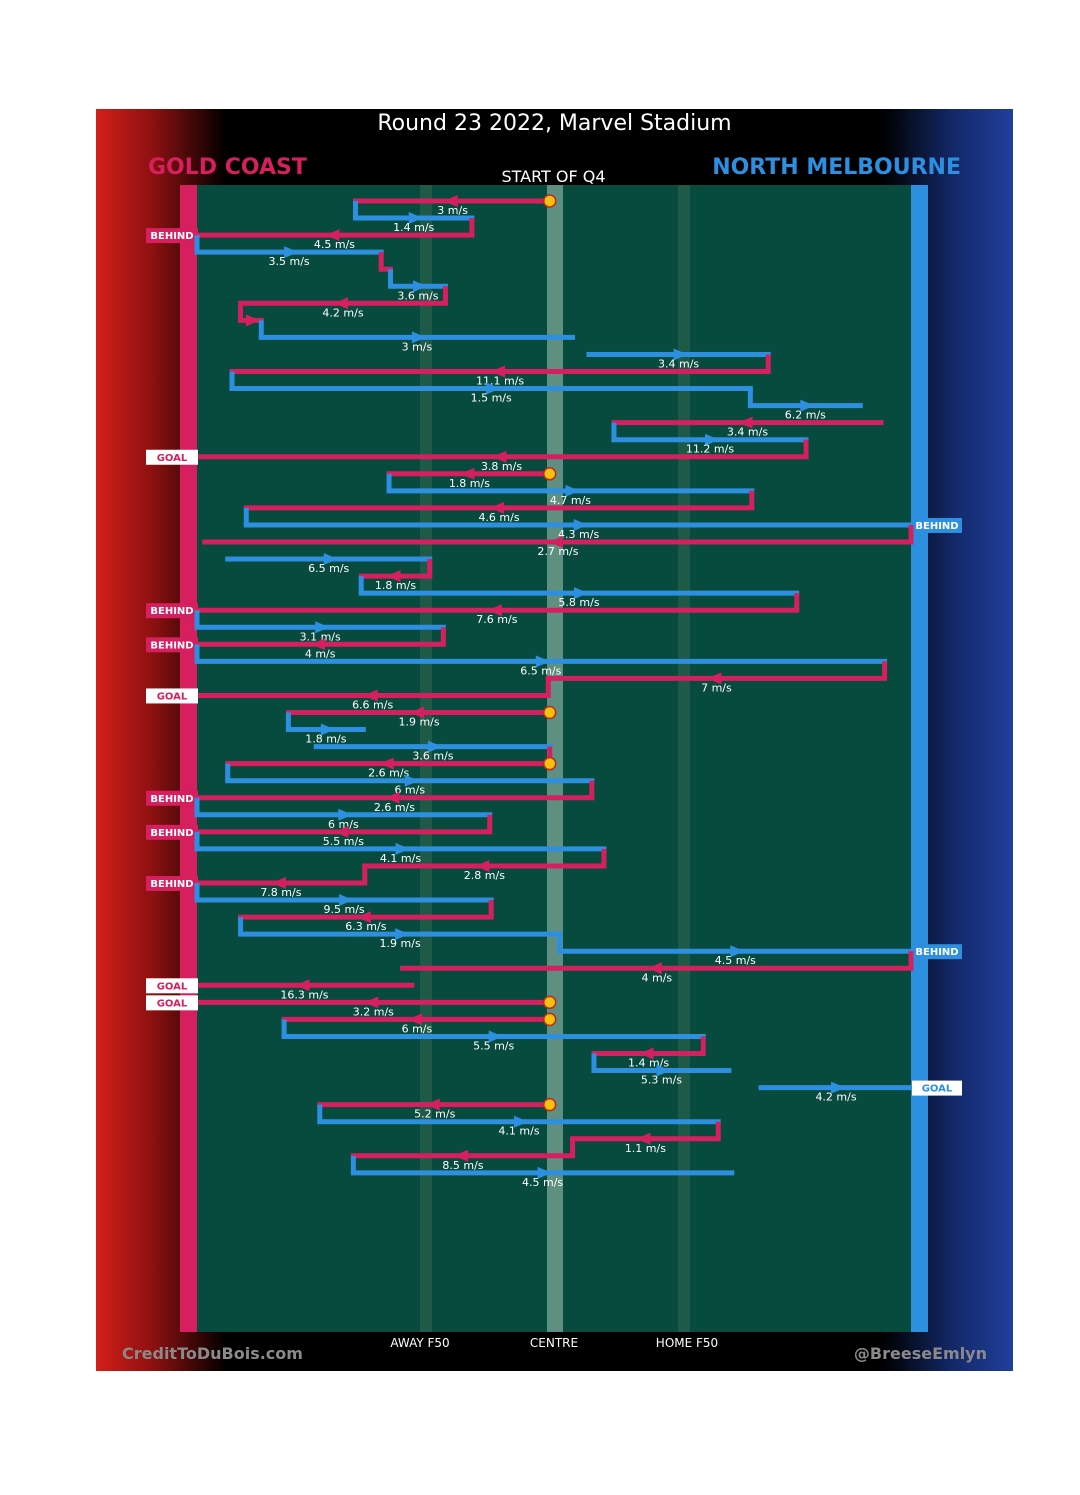  What do you see at coordinates (570, 500) in the screenshot?
I see `speed-label: 4.7 m/s` at bounding box center [570, 500].